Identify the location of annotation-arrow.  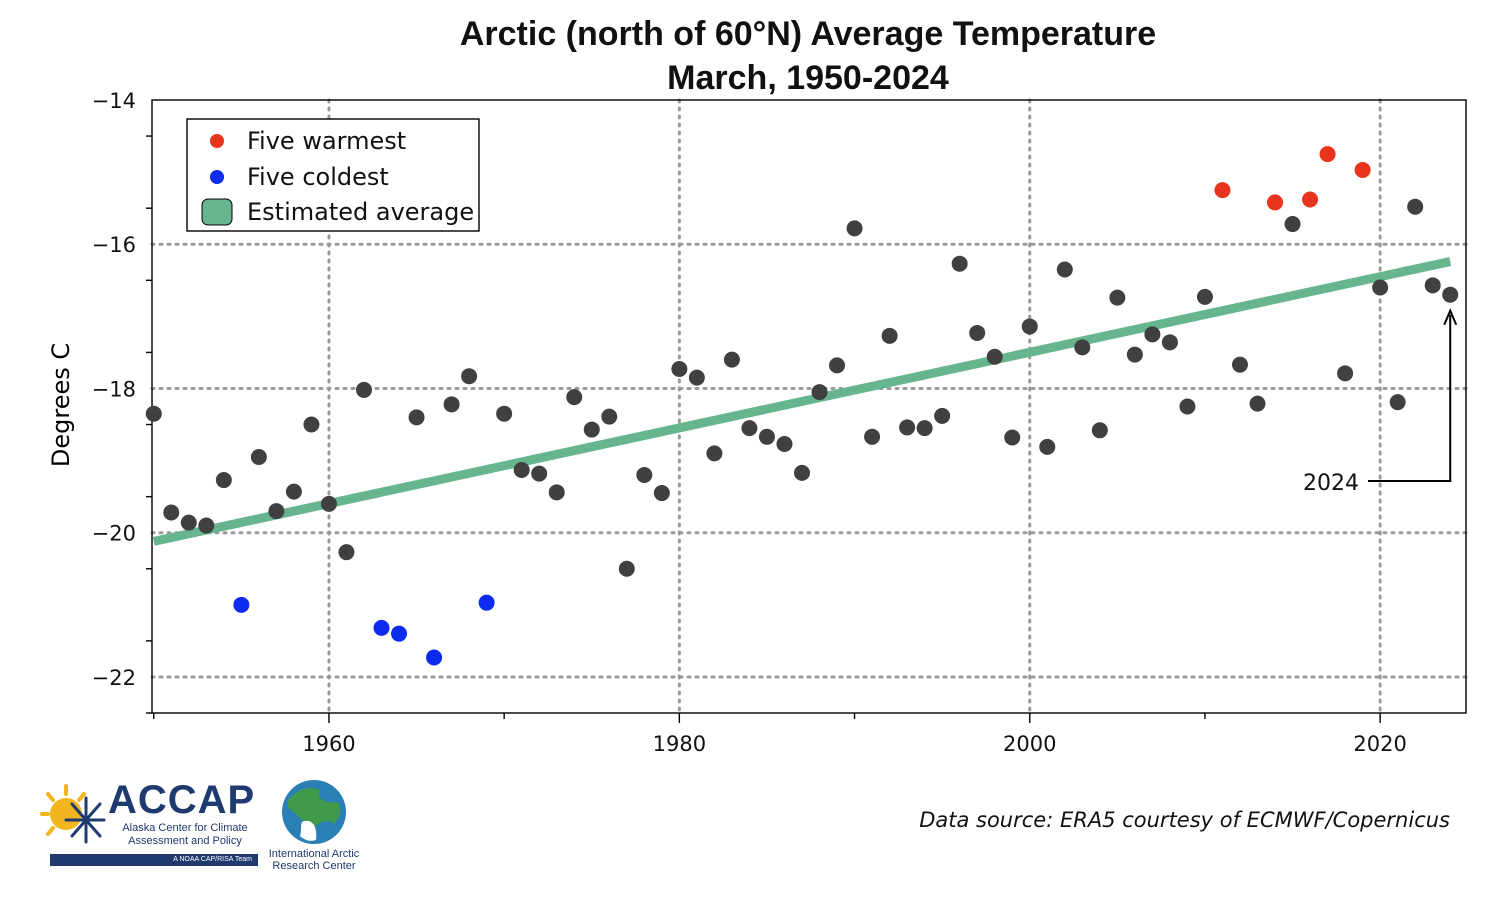
(1410, 398).